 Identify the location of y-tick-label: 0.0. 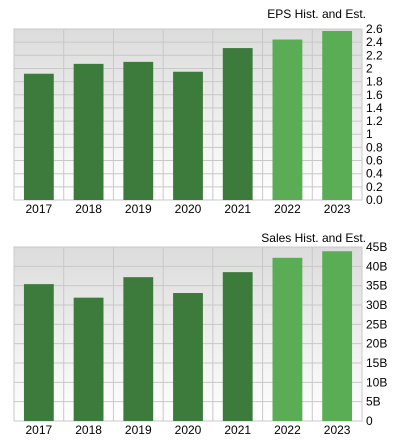
(374, 200).